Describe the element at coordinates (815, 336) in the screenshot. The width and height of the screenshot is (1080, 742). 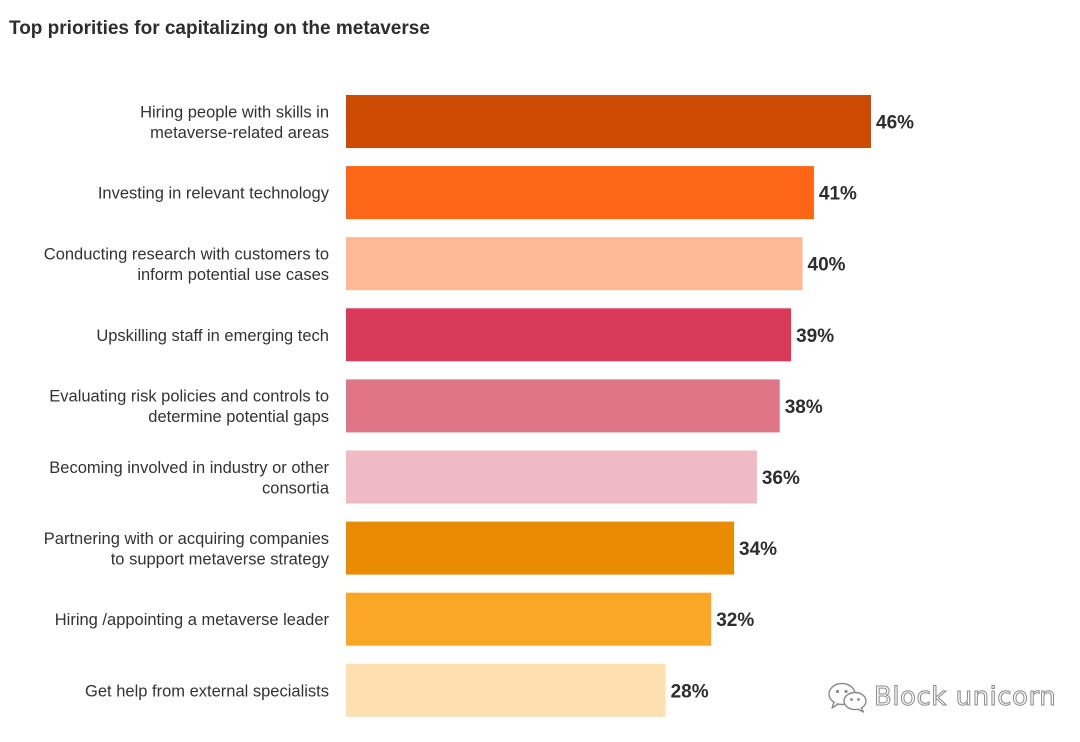
I see `data-label: 39%` at that location.